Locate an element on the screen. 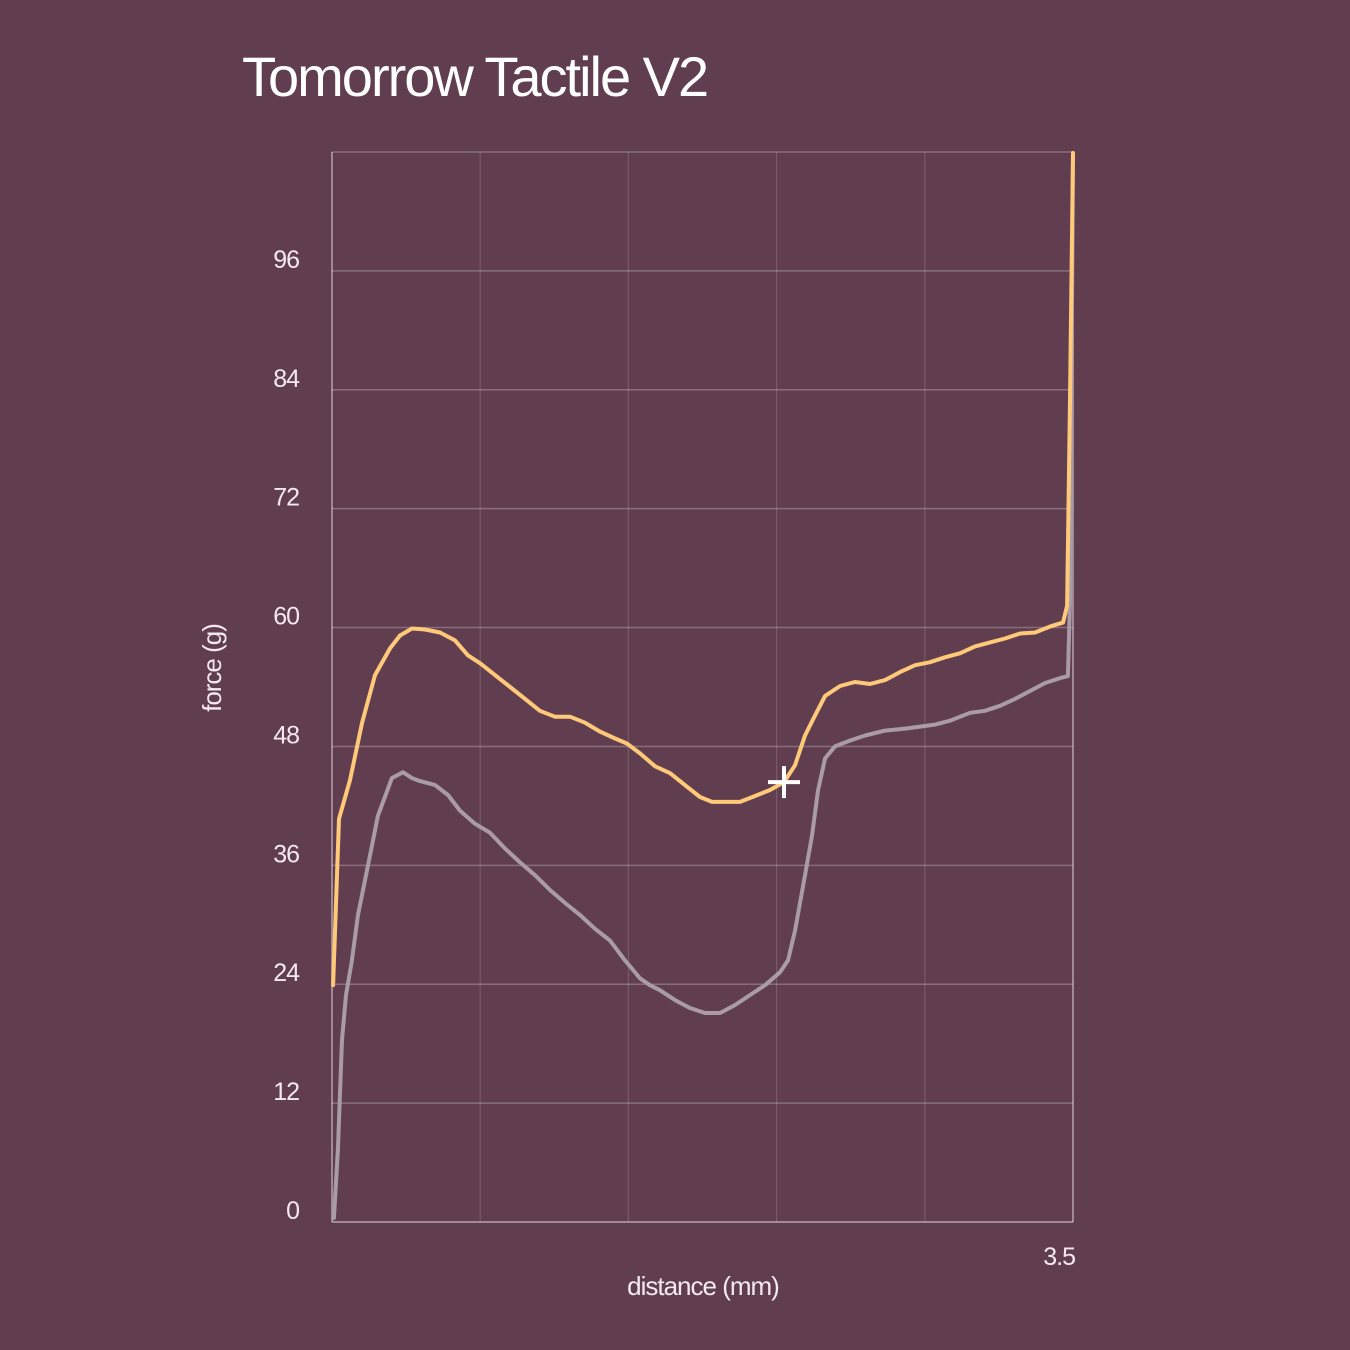 Image resolution: width=1350 pixels, height=1350 pixels. y-tick-label: 60 is located at coordinates (286, 617).